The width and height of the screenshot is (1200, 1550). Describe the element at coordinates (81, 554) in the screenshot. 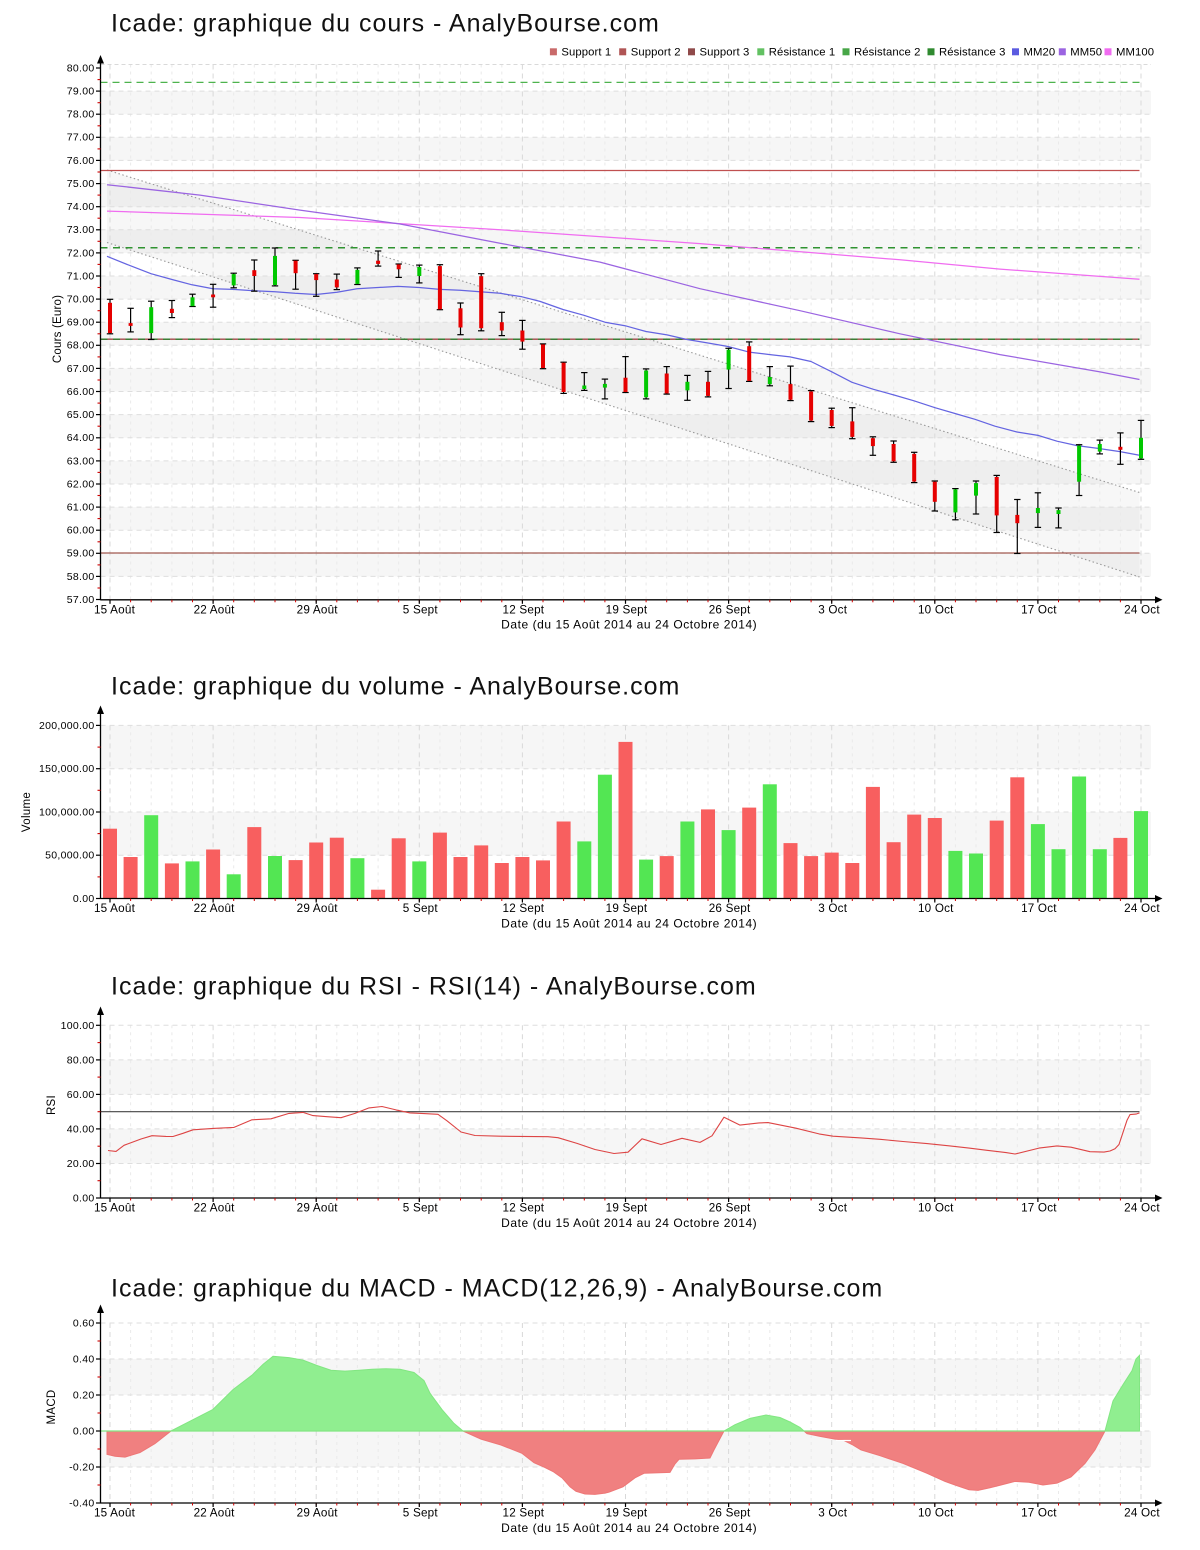

I see `svg-text: 59.00` at that location.